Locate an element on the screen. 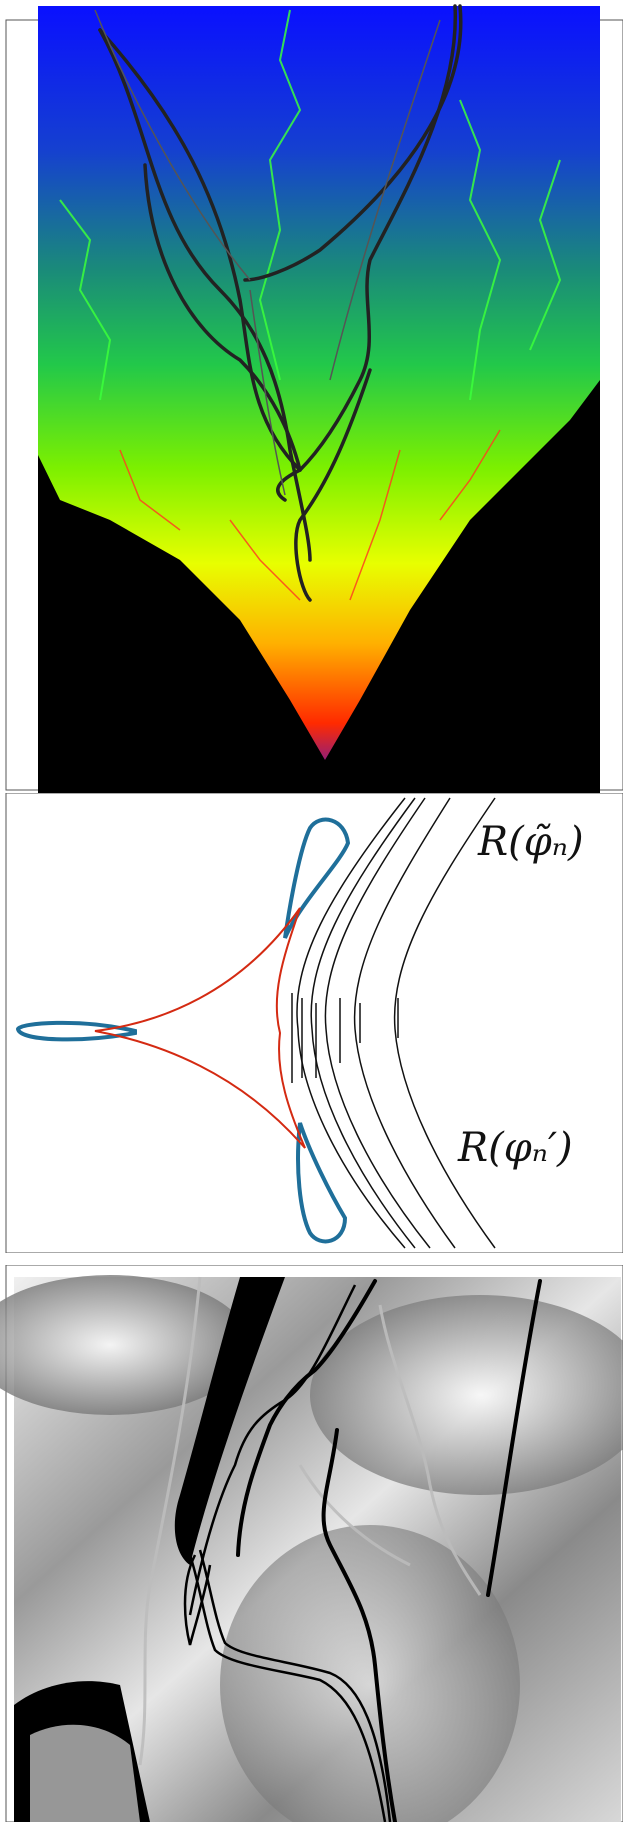 The width and height of the screenshot is (623, 1822). black-region-upper is located at coordinates (229, 1421).